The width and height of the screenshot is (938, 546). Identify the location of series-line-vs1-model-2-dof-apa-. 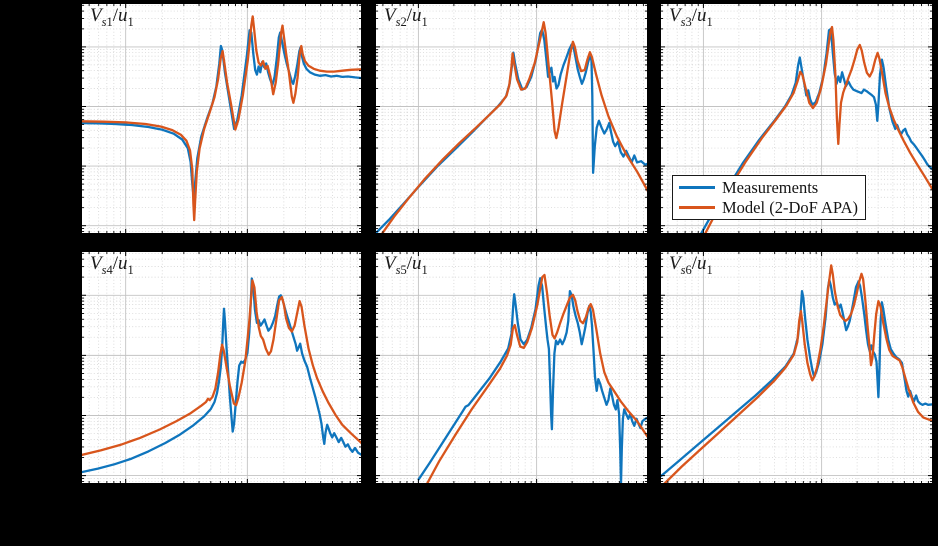
(221, 118).